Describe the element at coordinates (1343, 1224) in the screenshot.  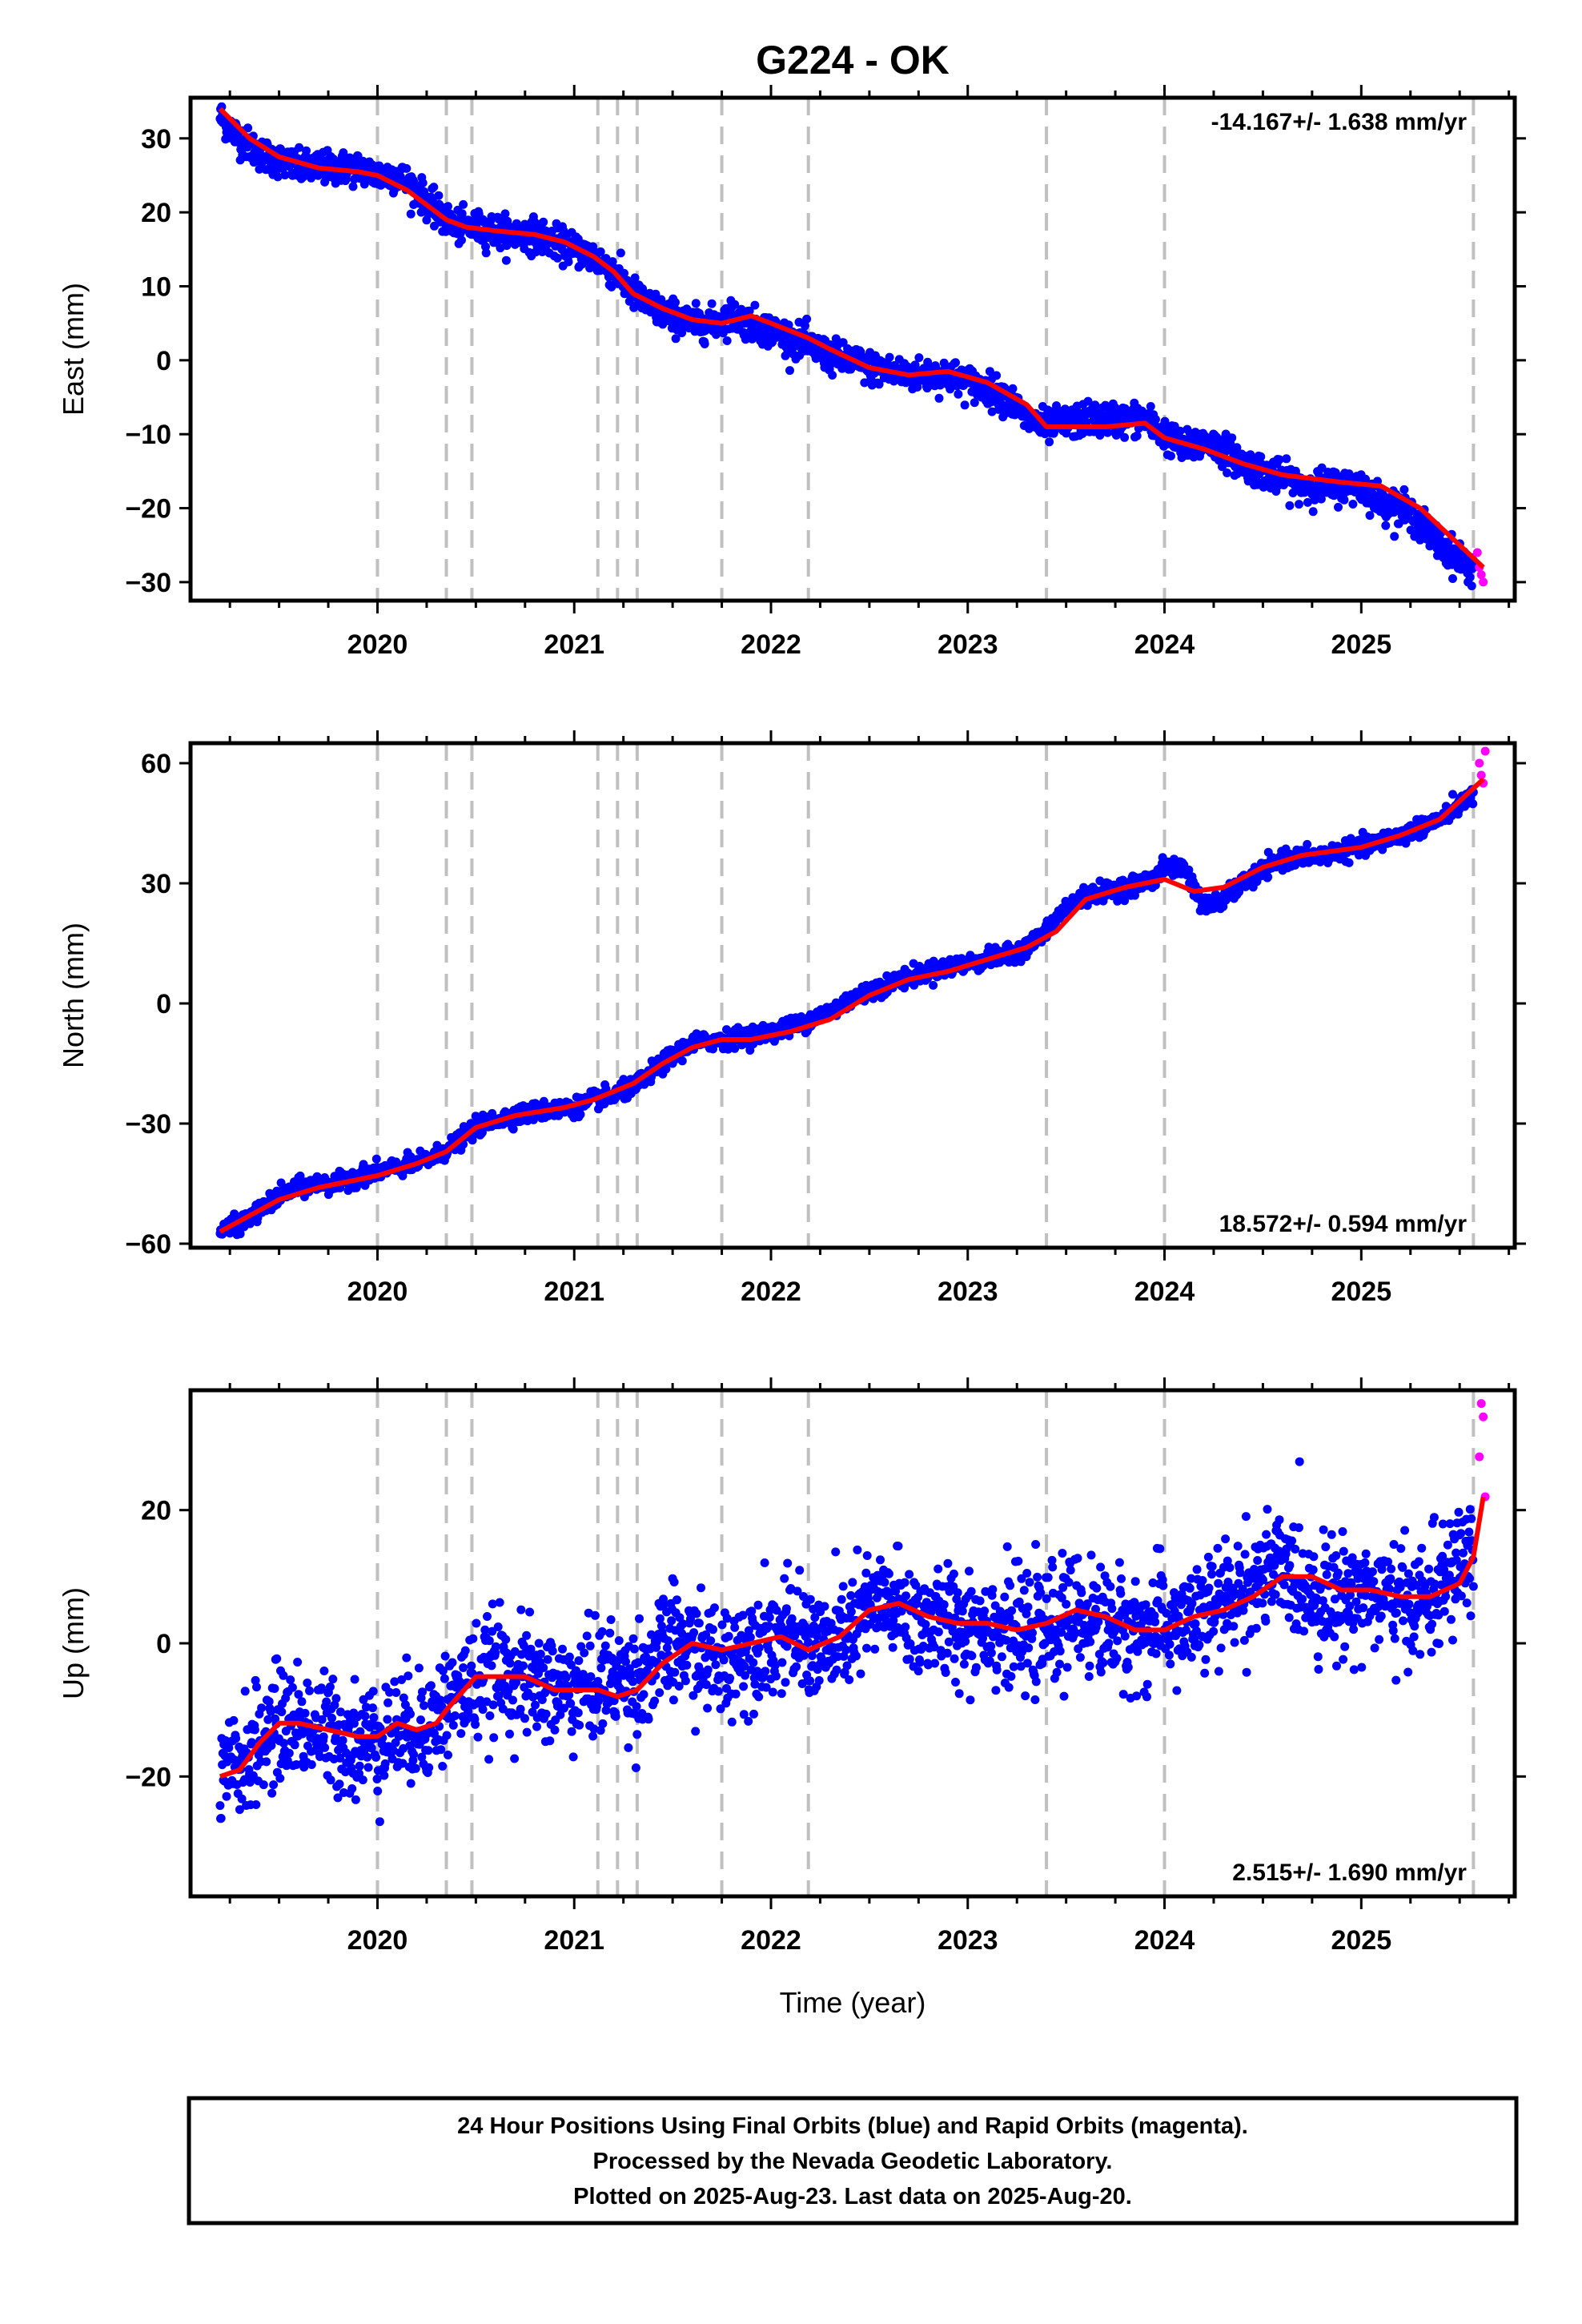
I see `velocity-rate-label: 18.572+/- 0.594 mm/yr` at that location.